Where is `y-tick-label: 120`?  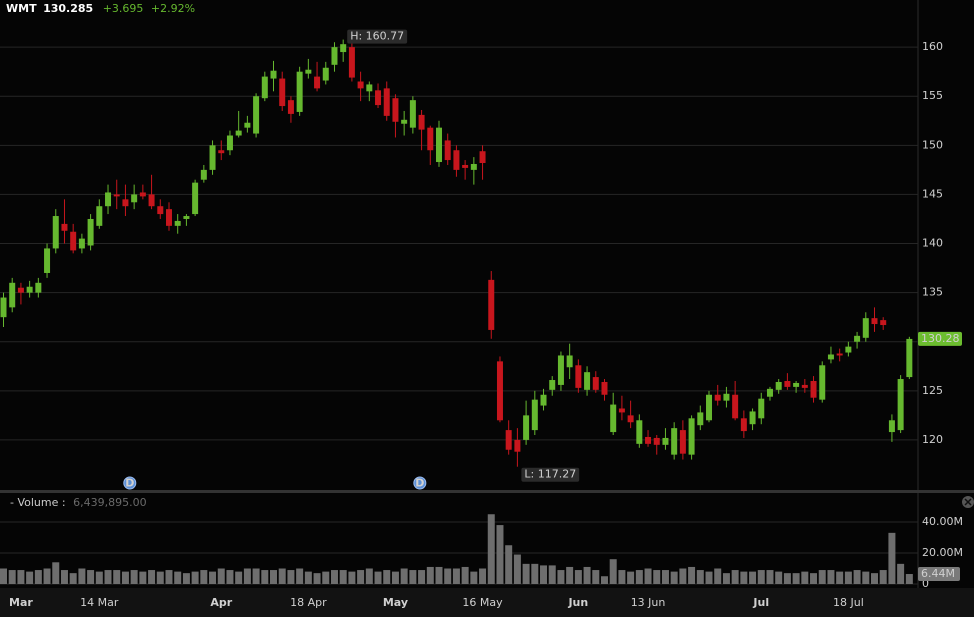
y-tick-label: 120 is located at coordinates (932, 439).